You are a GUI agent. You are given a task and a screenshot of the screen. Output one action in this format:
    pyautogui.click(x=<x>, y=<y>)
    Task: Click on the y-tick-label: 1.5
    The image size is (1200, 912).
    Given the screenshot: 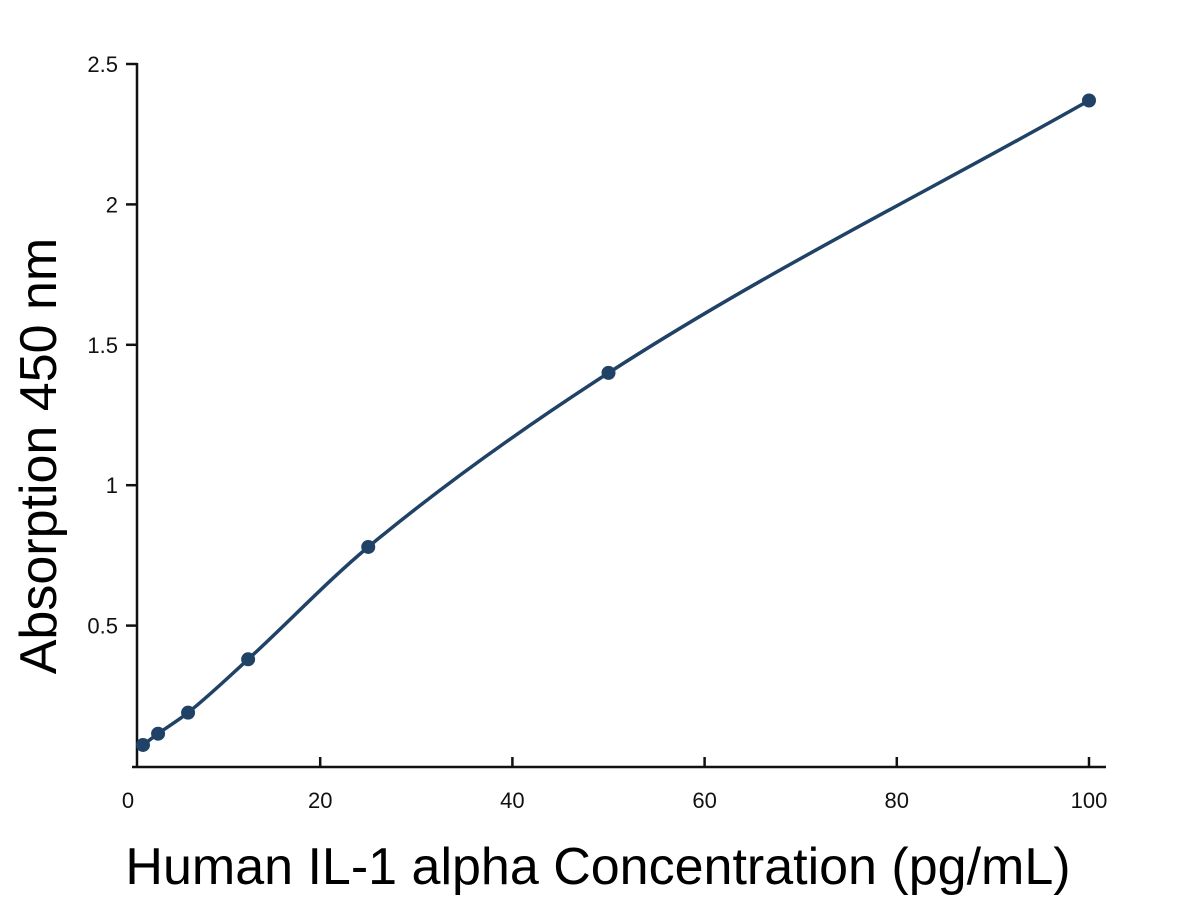 What is the action you would take?
    pyautogui.click(x=102, y=345)
    